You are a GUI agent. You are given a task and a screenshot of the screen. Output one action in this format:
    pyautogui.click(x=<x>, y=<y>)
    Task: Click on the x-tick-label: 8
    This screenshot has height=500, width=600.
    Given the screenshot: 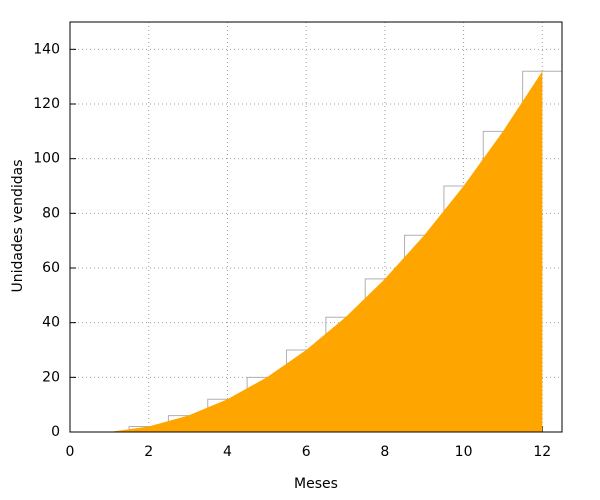 What is the action you would take?
    pyautogui.click(x=384, y=452)
    